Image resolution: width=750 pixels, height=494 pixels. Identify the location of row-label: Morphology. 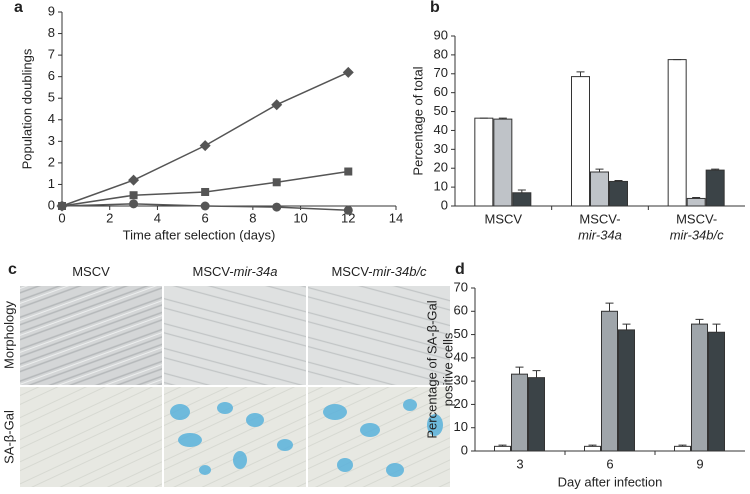
(8, 335).